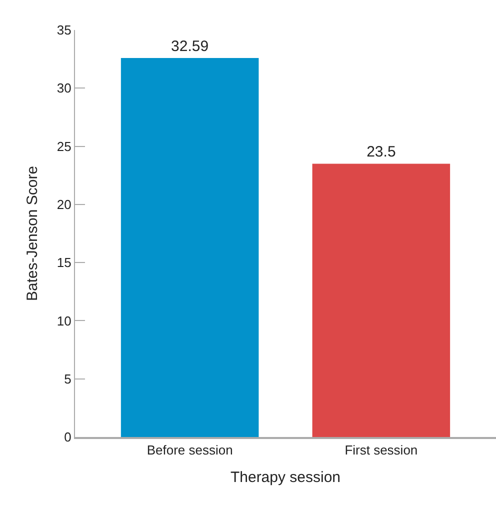 The image size is (496, 512). What do you see at coordinates (189, 450) in the screenshot?
I see `x-tick-label: Before session` at bounding box center [189, 450].